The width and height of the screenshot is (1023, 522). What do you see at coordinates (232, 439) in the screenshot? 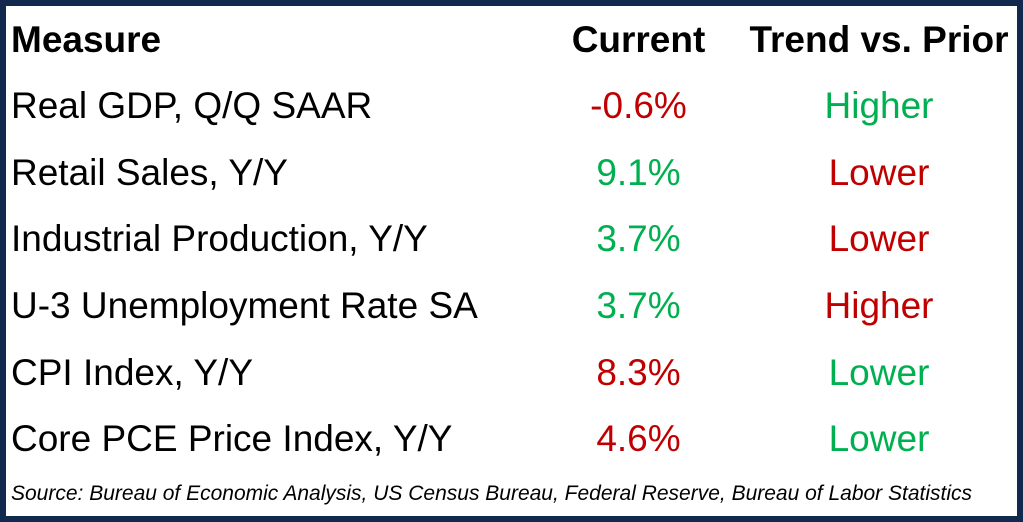
I see `measure-cell: Core PCE Price Index, Y/Y` at bounding box center [232, 439].